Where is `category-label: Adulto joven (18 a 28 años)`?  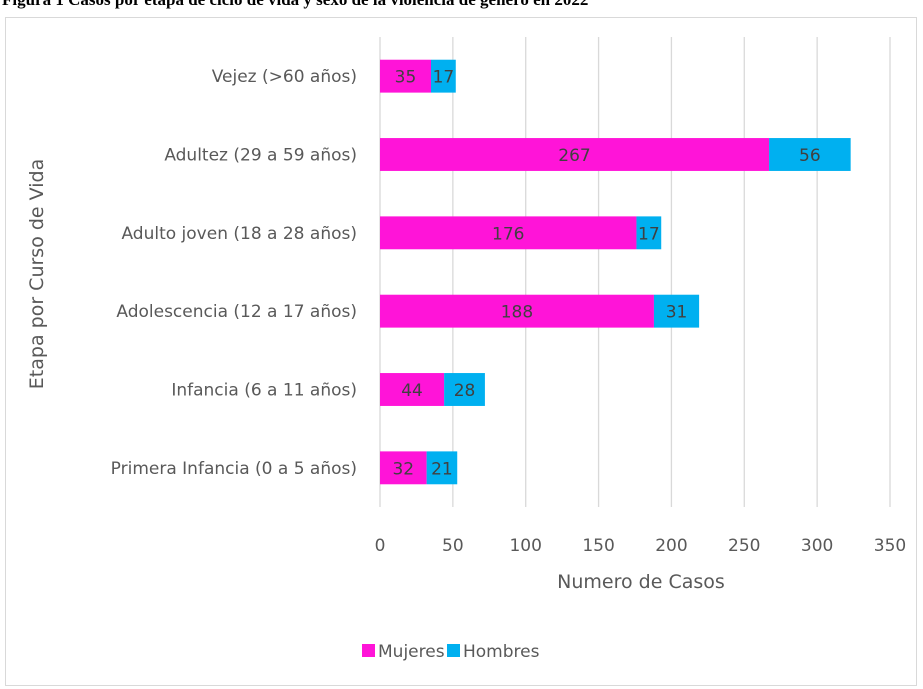
category-label: Adulto joven (18 a 28 años) is located at coordinates (239, 234).